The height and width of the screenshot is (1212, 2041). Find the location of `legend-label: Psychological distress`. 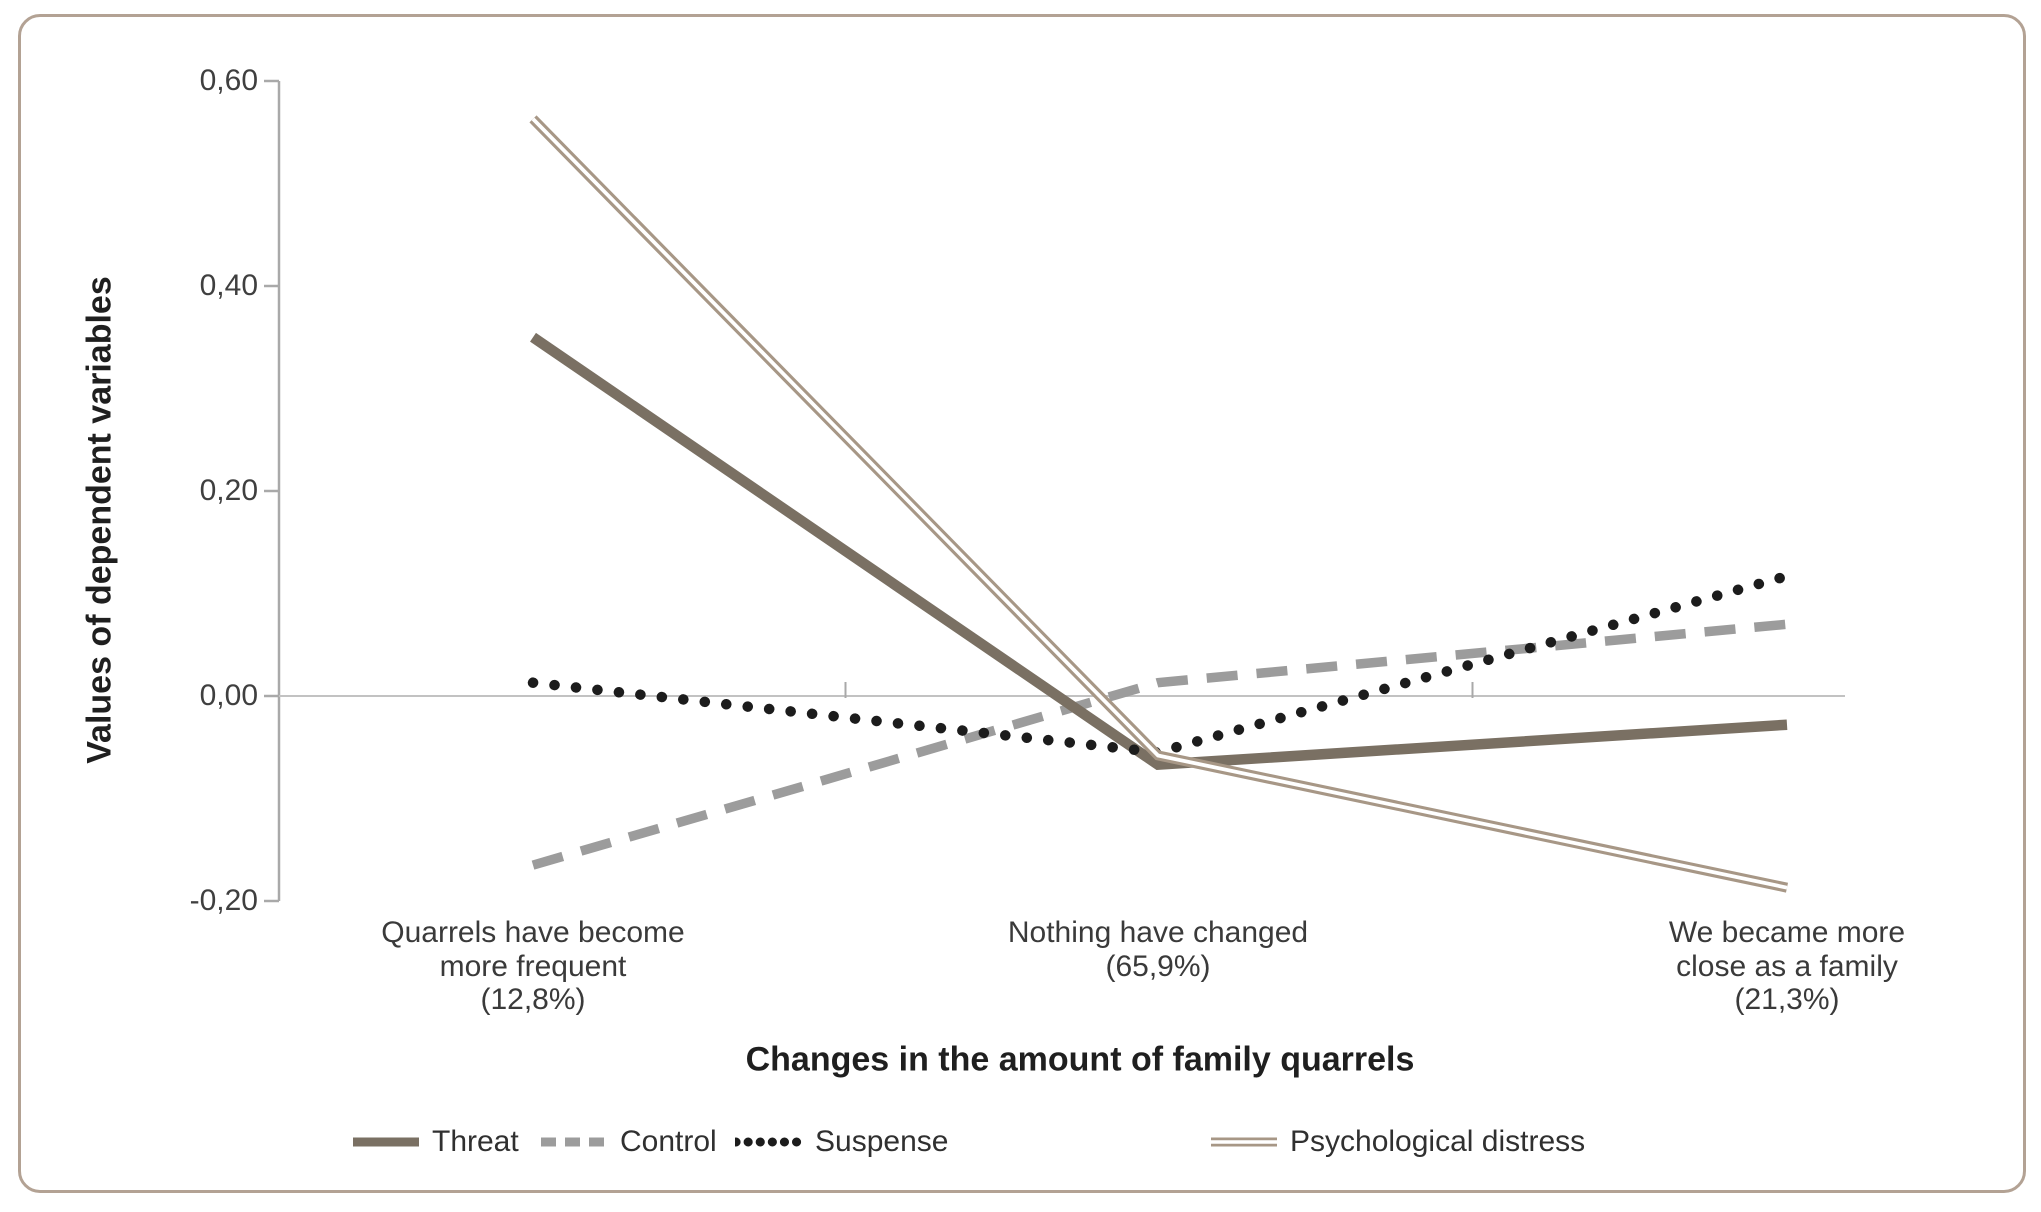

legend-label: Psychological distress is located at coordinates (1438, 1141).